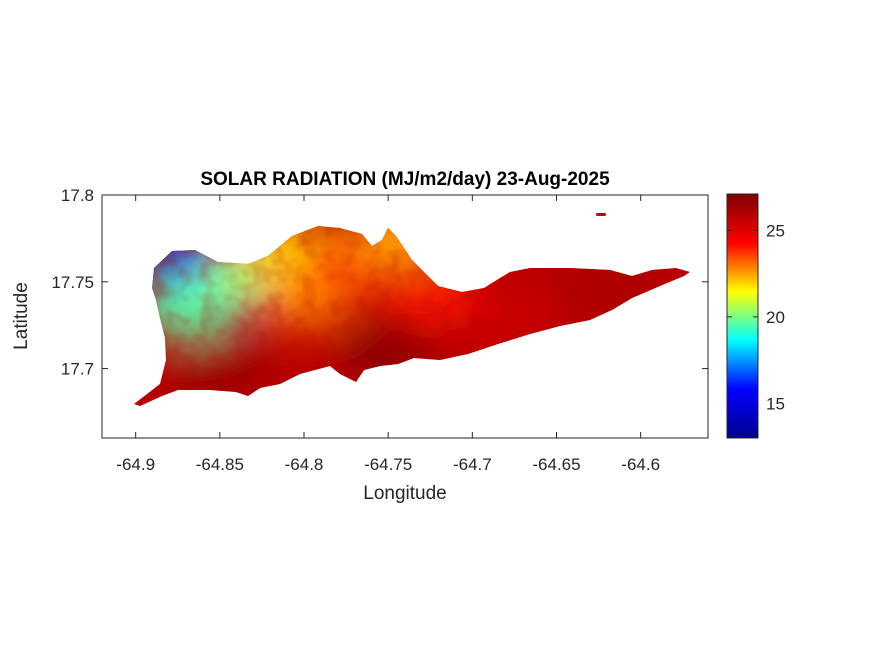 The height and width of the screenshot is (656, 875). I want to click on colorbar-tick-label: 20, so click(775, 317).